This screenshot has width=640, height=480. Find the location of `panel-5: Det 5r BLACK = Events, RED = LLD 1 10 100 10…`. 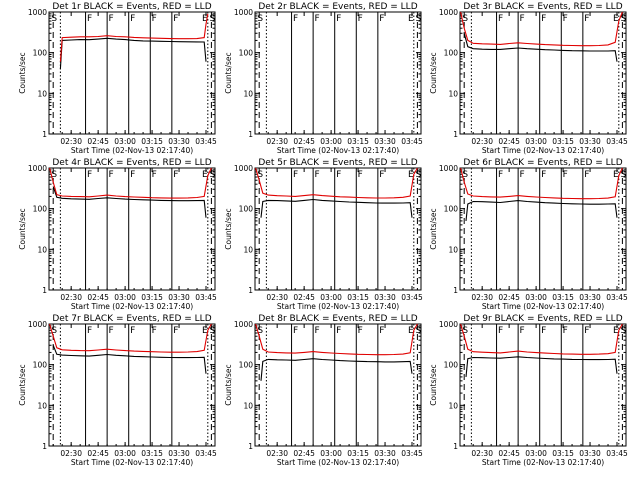

panel-5: Det 5r BLACK = Events, RED = LLD 1 10 100 10… is located at coordinates (323, 234).